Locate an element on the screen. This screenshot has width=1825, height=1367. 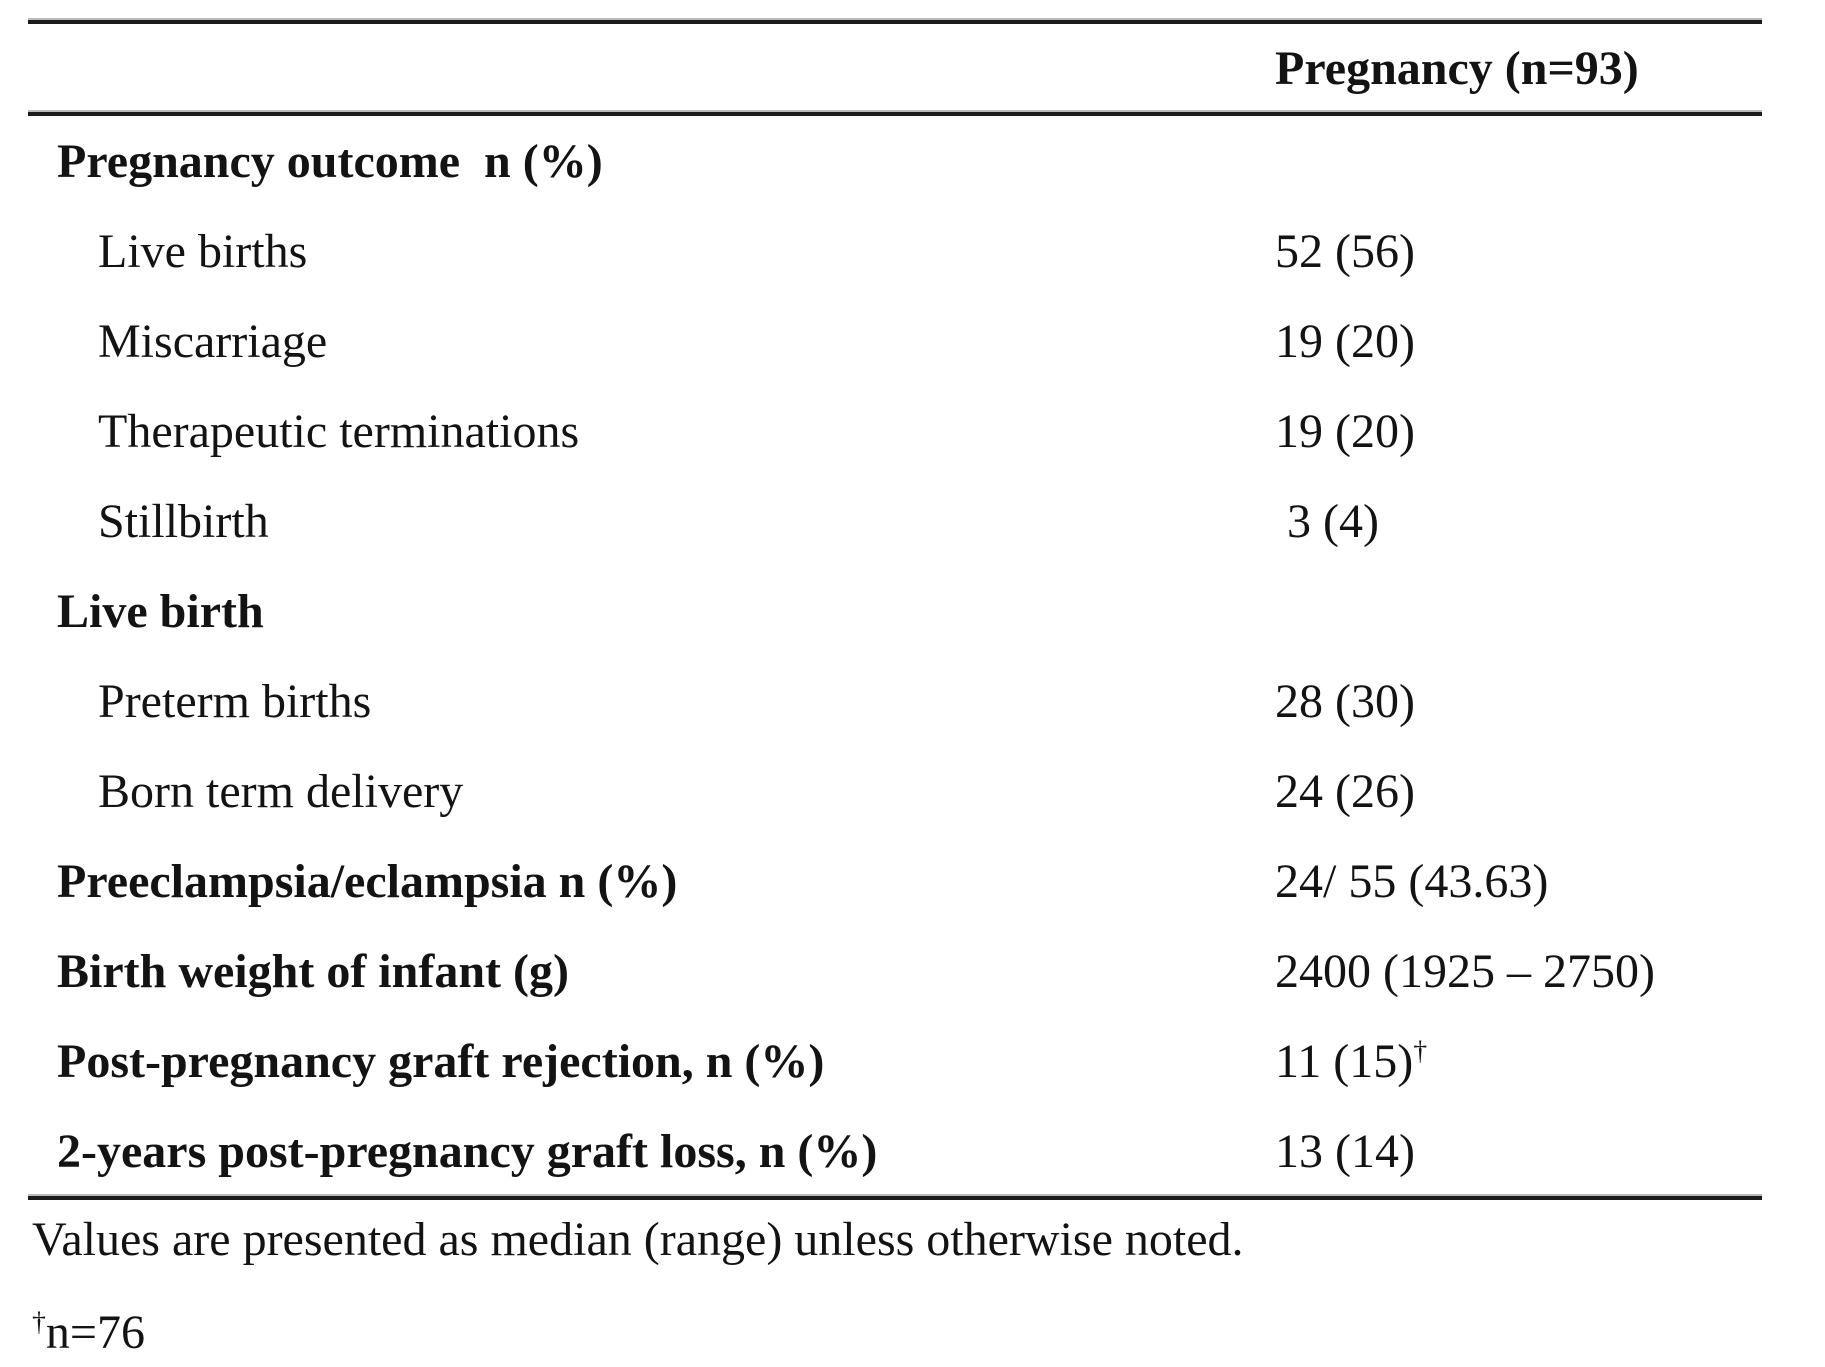
table-row: Pregnancy outcome n (%) is located at coordinates (895, 161).